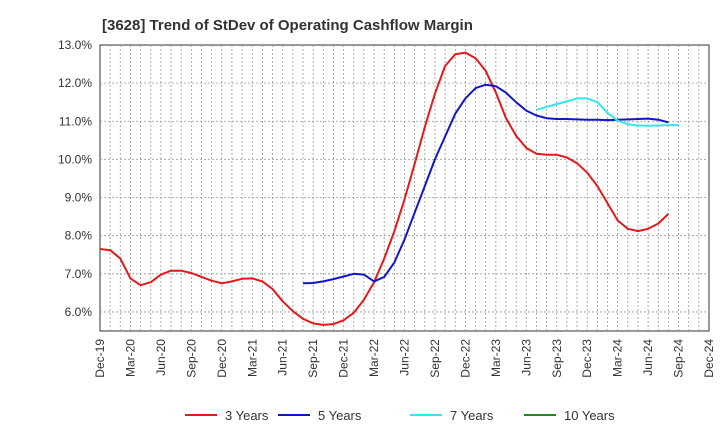 The height and width of the screenshot is (440, 720). What do you see at coordinates (648, 357) in the screenshot?
I see `x-tick-label: Jun-24` at bounding box center [648, 357].